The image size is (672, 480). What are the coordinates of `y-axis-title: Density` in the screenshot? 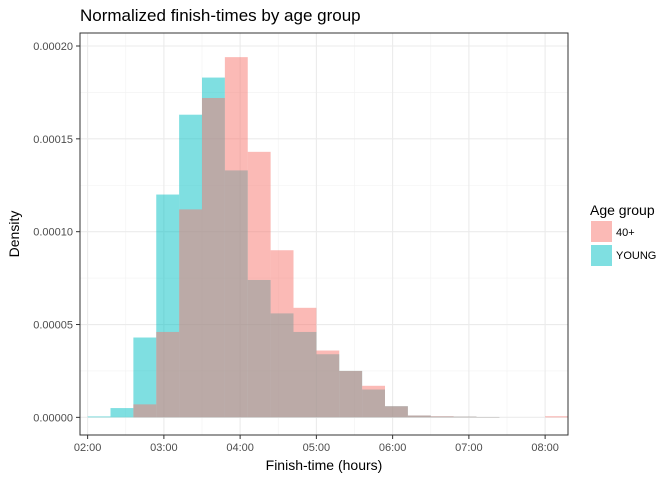 It's located at (14, 234).